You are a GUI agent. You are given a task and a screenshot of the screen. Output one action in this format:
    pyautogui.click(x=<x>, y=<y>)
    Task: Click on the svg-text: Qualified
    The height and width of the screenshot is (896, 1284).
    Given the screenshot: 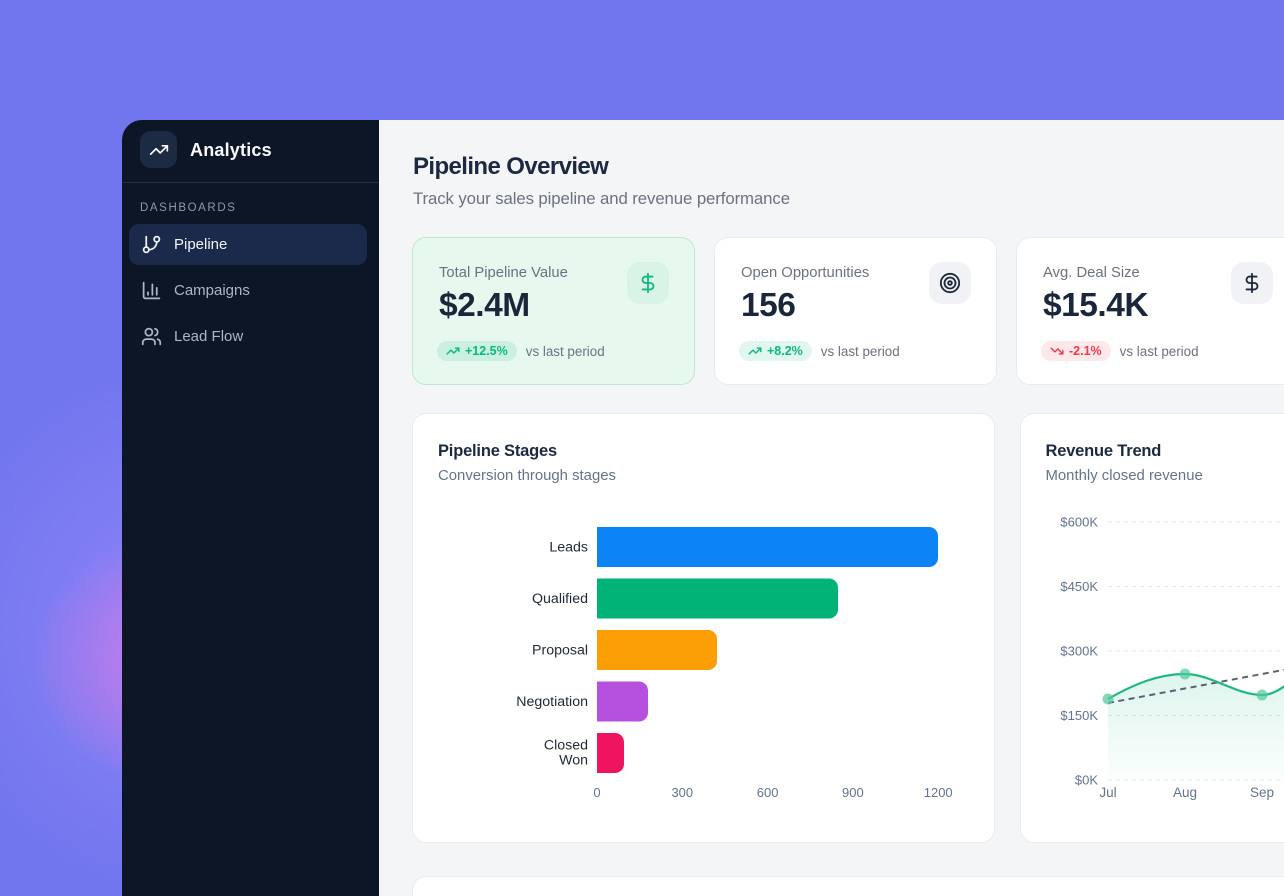 What is the action you would take?
    pyautogui.click(x=560, y=599)
    